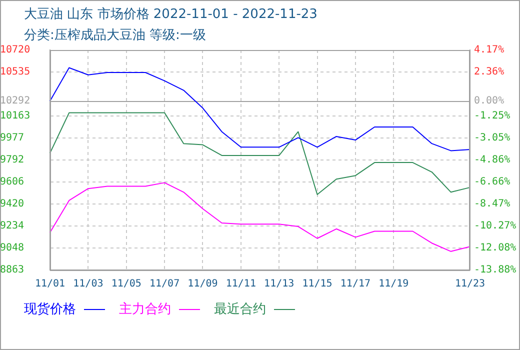 This screenshot has width=520, height=350. Describe the element at coordinates (164, 284) in the screenshot. I see `x-tick-label: 11/07` at that location.